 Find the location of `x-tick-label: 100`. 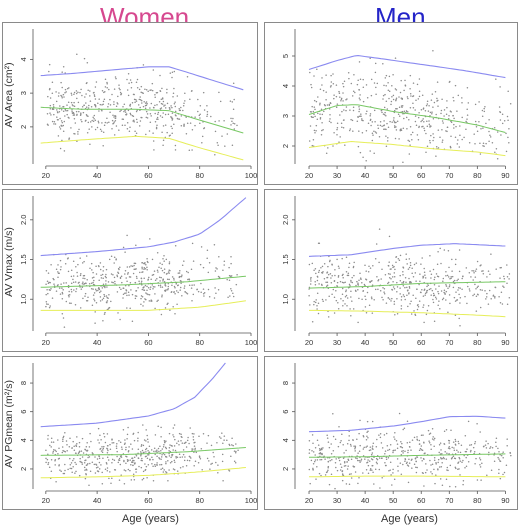

x-tick-label: 100 is located at coordinates (251, 500).